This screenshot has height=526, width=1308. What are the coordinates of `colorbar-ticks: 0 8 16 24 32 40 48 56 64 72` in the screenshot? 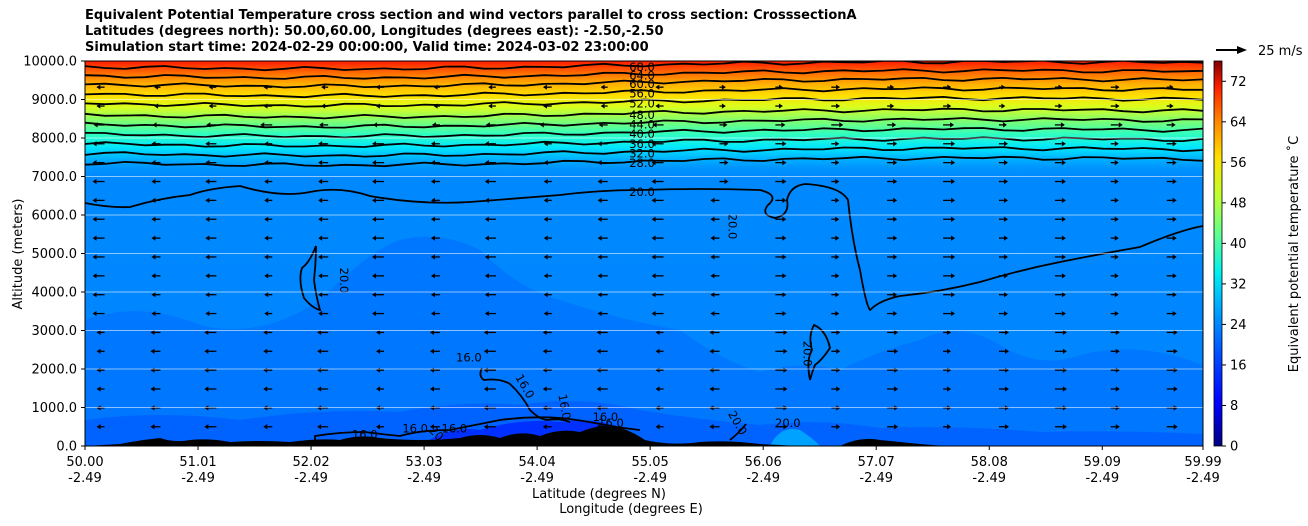 It's located at (1234, 265).